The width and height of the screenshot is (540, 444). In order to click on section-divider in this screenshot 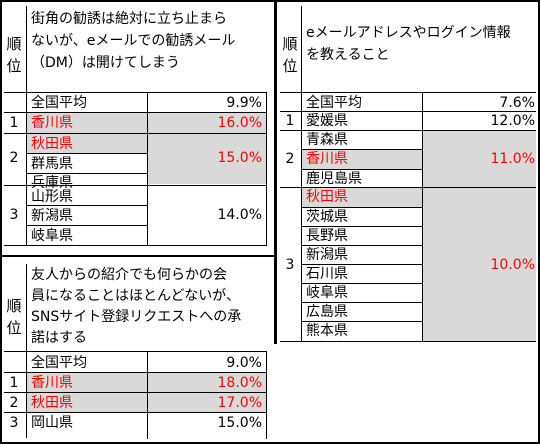, I will do `click(138, 256)`.